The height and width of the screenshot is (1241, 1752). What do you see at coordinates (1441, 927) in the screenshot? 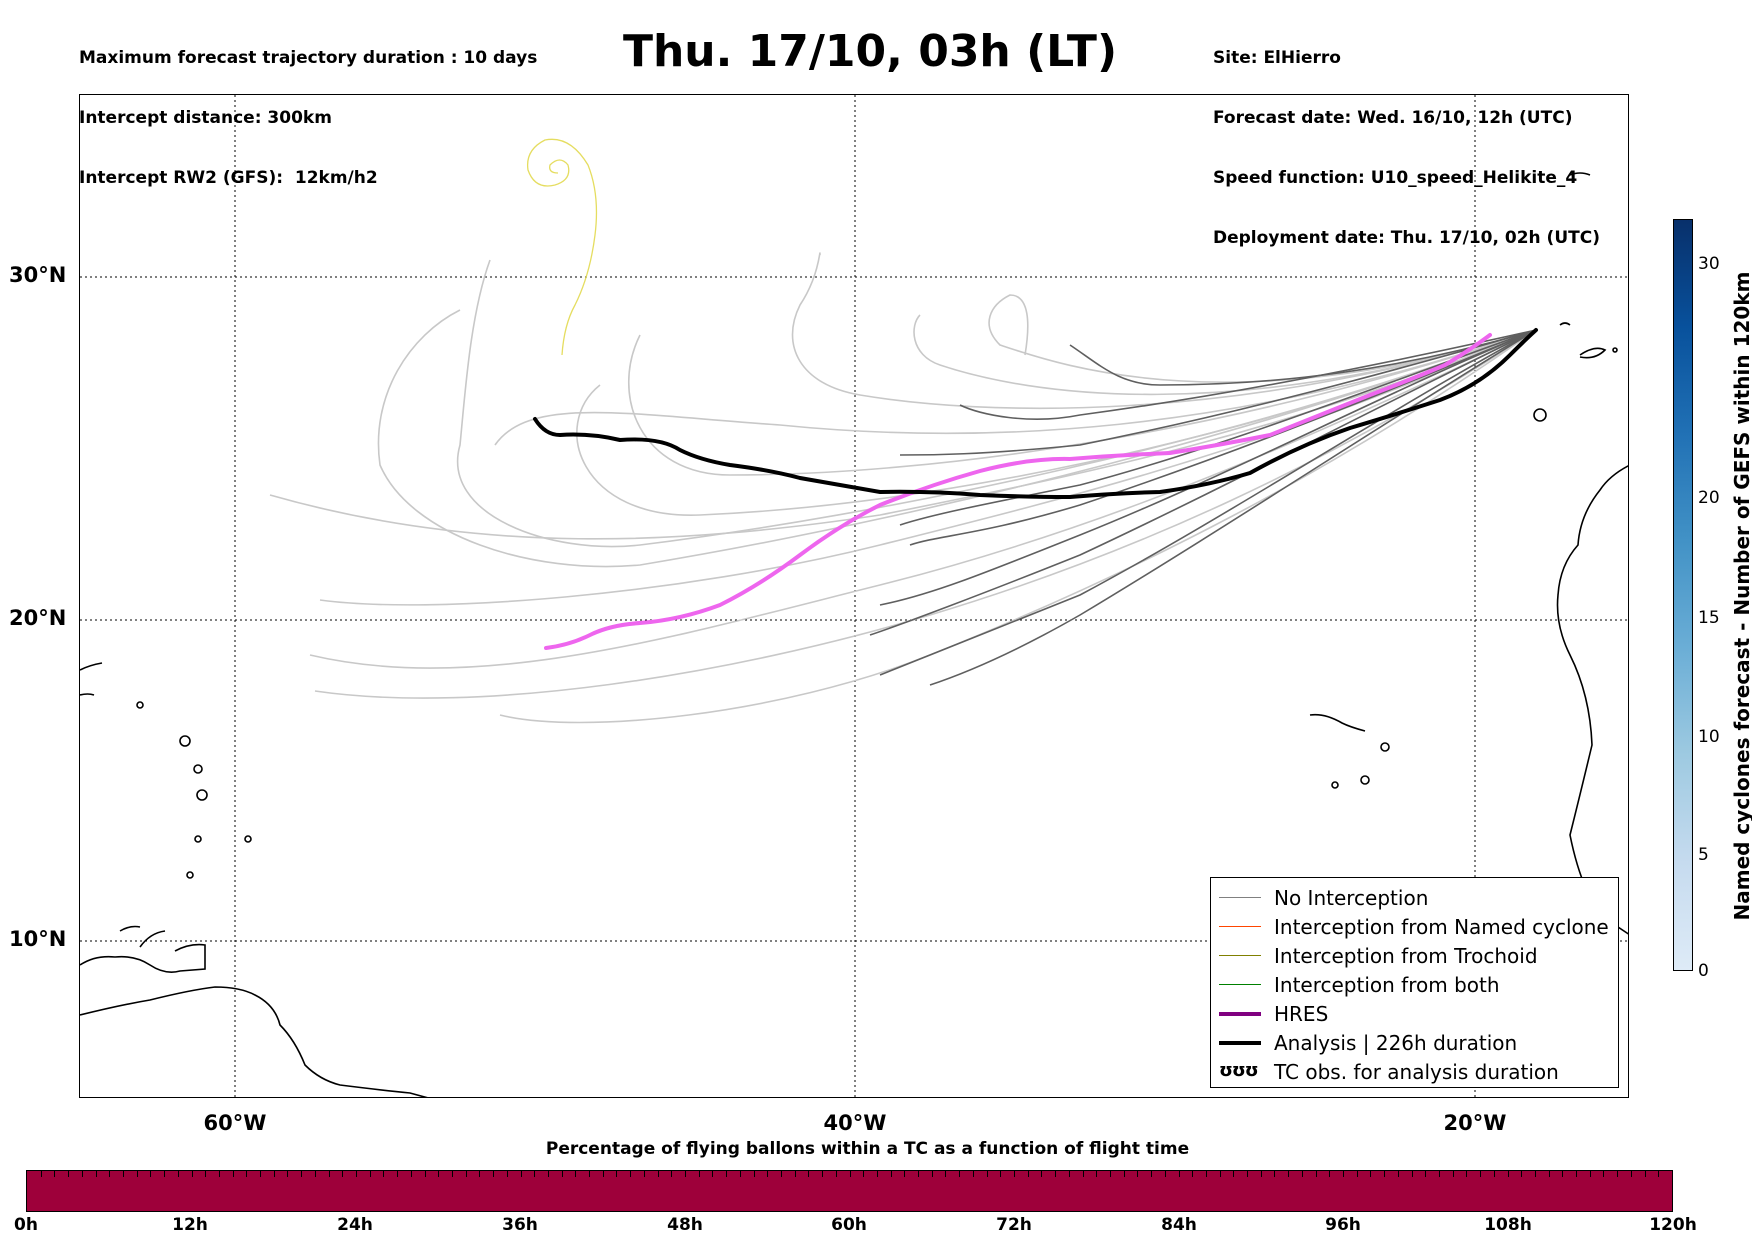
I see `legend-label-named-cyclone: Interception from Named cyclone` at bounding box center [1441, 927].